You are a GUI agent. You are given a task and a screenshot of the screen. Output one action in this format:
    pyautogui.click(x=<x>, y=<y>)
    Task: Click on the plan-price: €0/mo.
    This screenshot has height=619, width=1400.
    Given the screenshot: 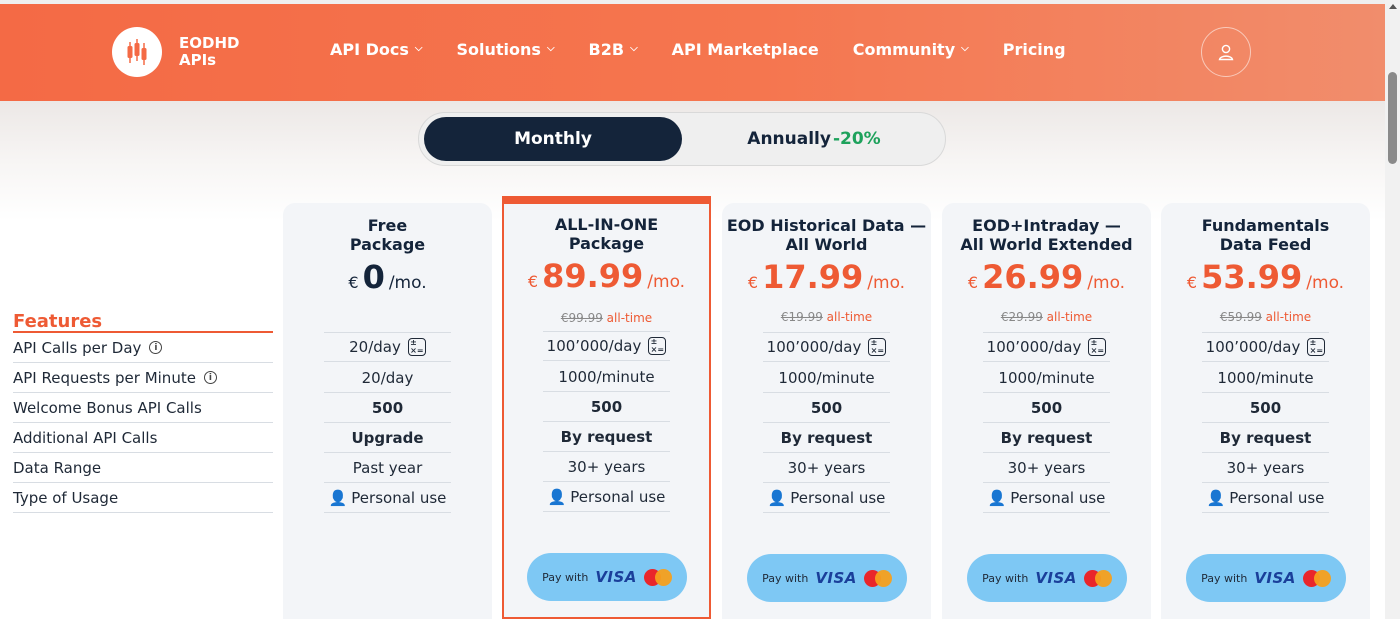 What is the action you would take?
    pyautogui.click(x=387, y=277)
    